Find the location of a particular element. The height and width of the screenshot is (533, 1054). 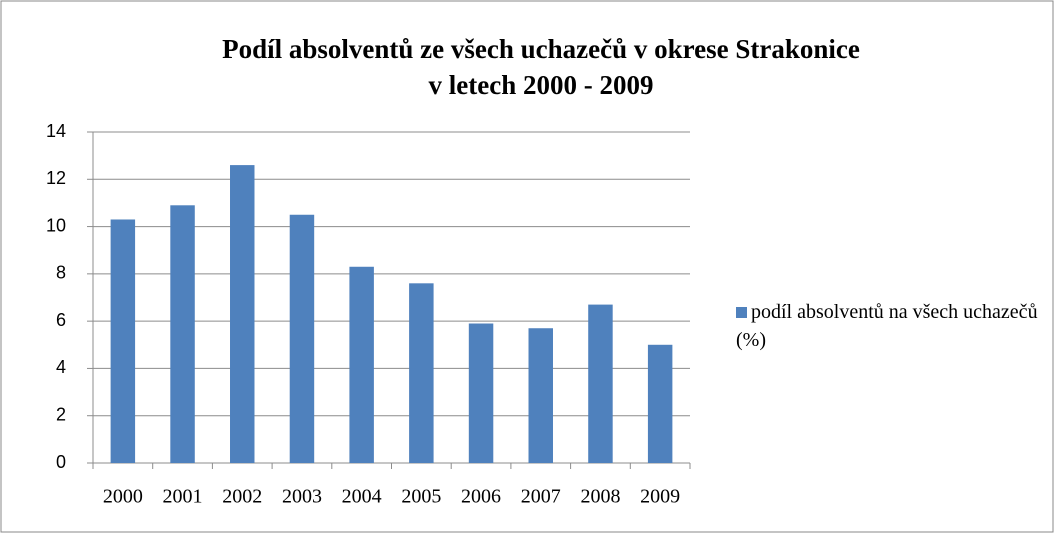

y-tick-label: 6 is located at coordinates (61, 320).